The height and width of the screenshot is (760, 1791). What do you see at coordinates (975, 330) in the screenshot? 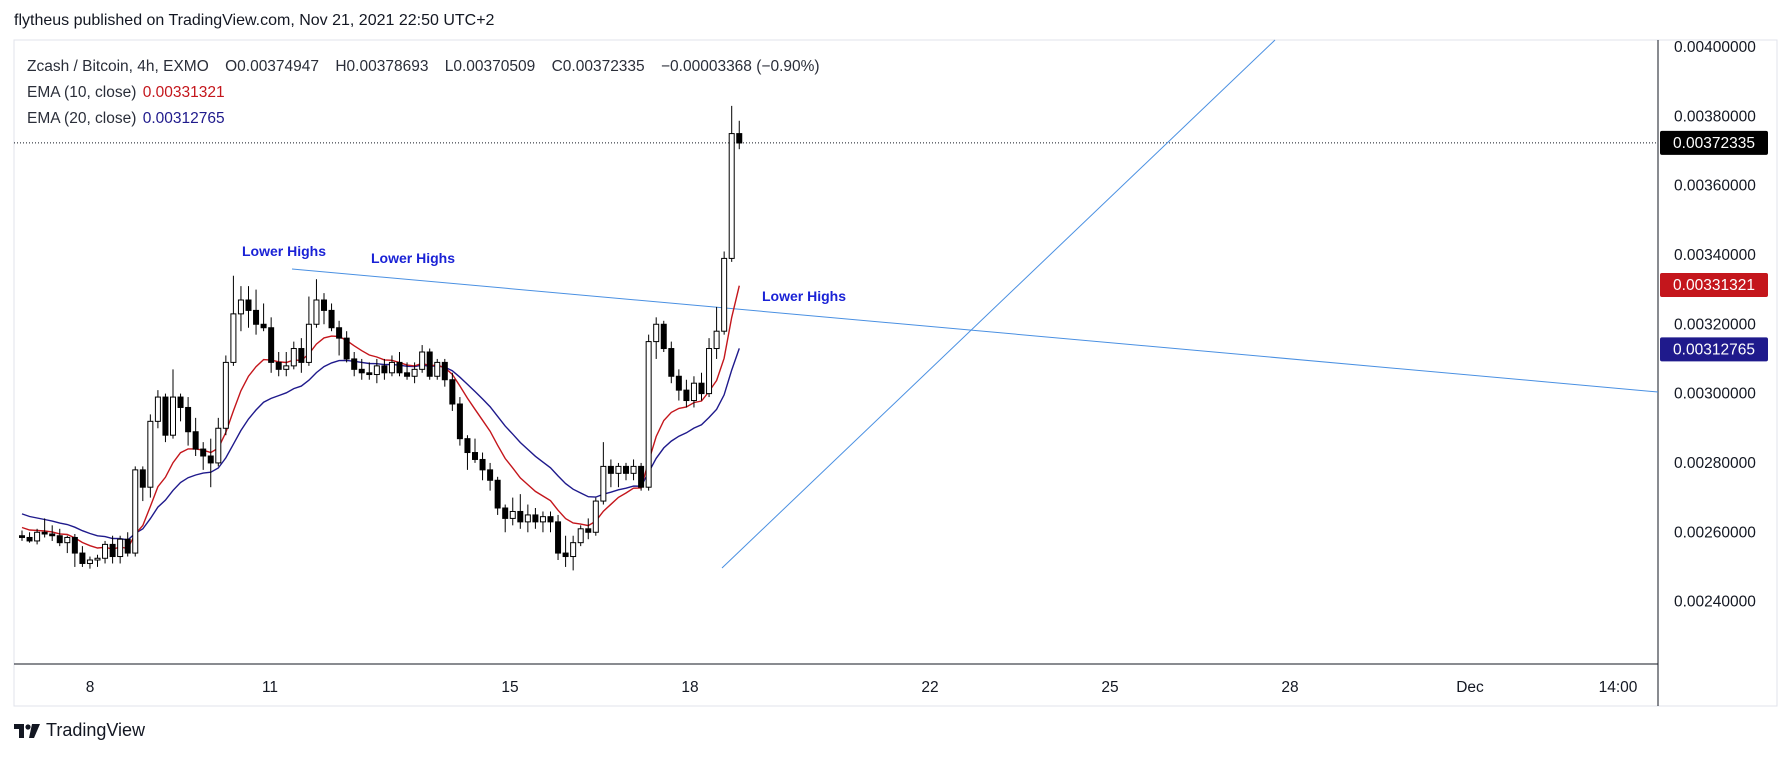
I see `descending-trendline` at bounding box center [975, 330].